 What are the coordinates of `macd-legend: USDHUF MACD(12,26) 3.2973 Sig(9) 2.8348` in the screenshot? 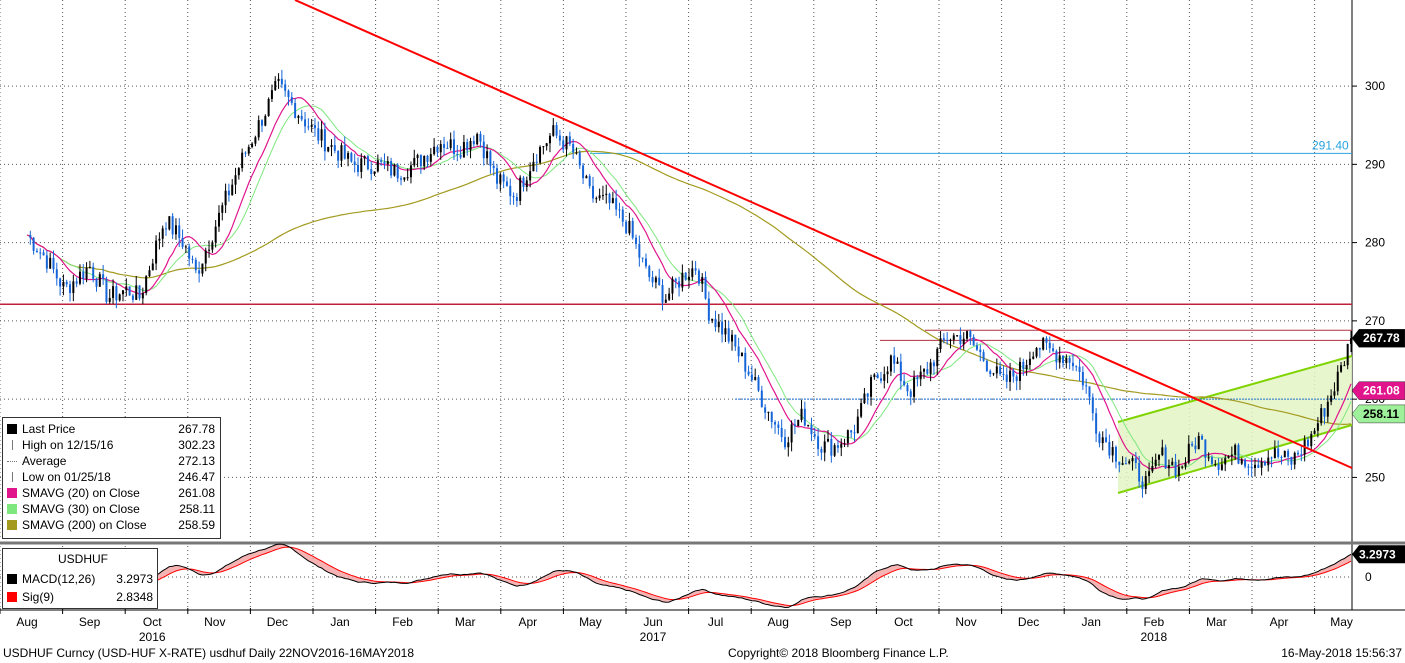 It's located at (80, 578).